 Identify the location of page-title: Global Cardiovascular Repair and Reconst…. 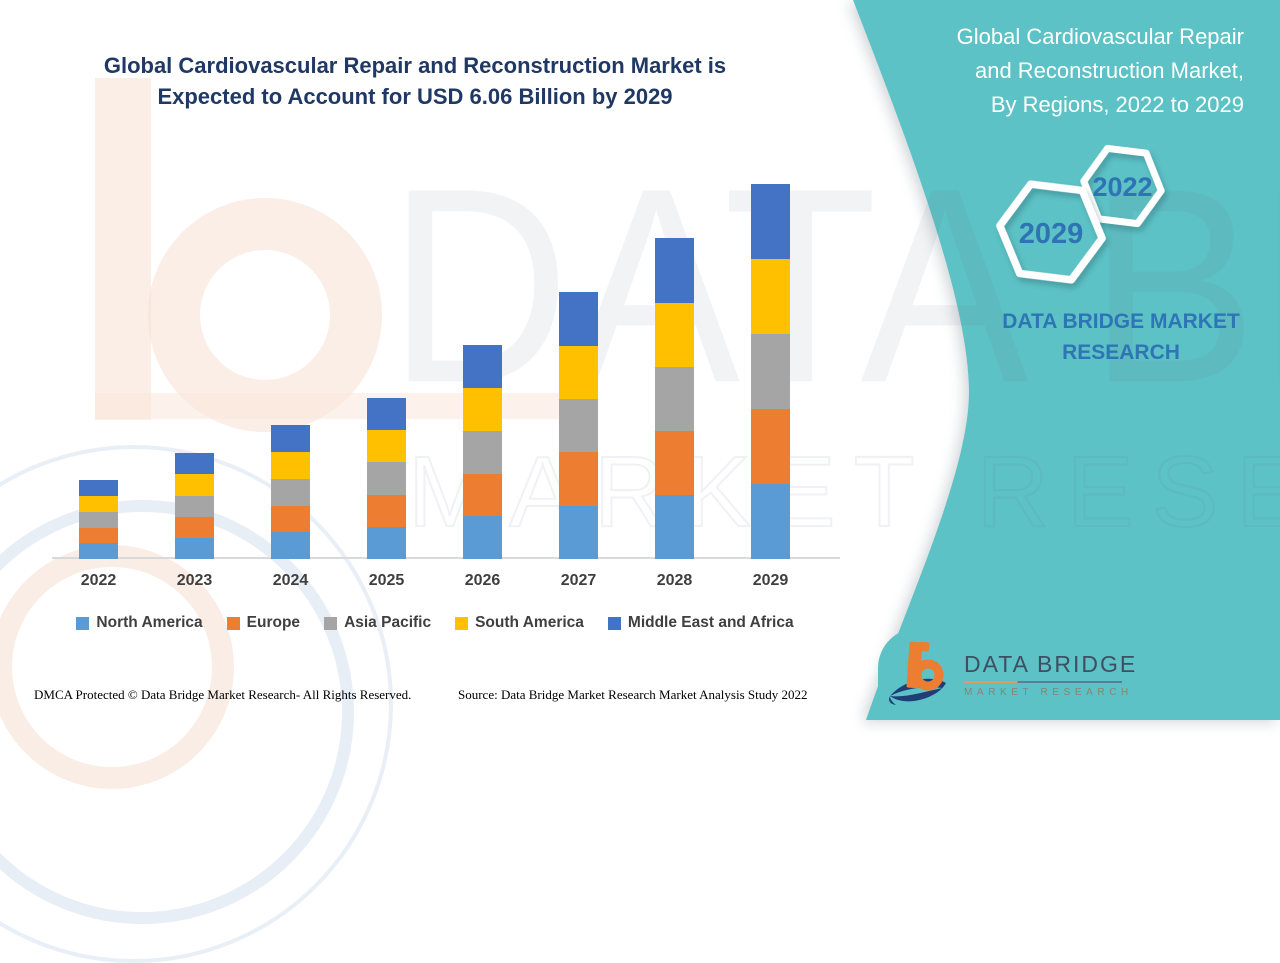
(415, 81).